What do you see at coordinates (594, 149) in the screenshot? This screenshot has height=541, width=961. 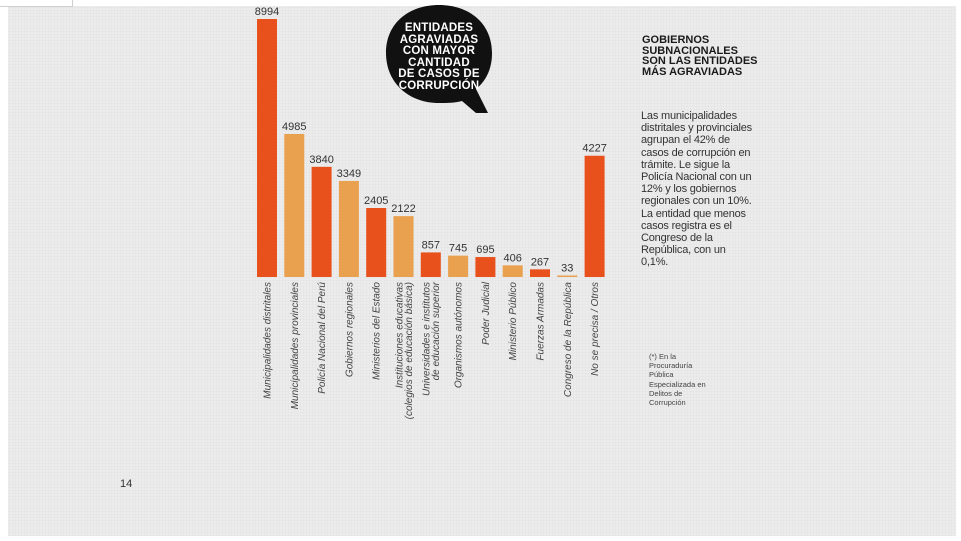 I see `bar-value-label: 4227` at bounding box center [594, 149].